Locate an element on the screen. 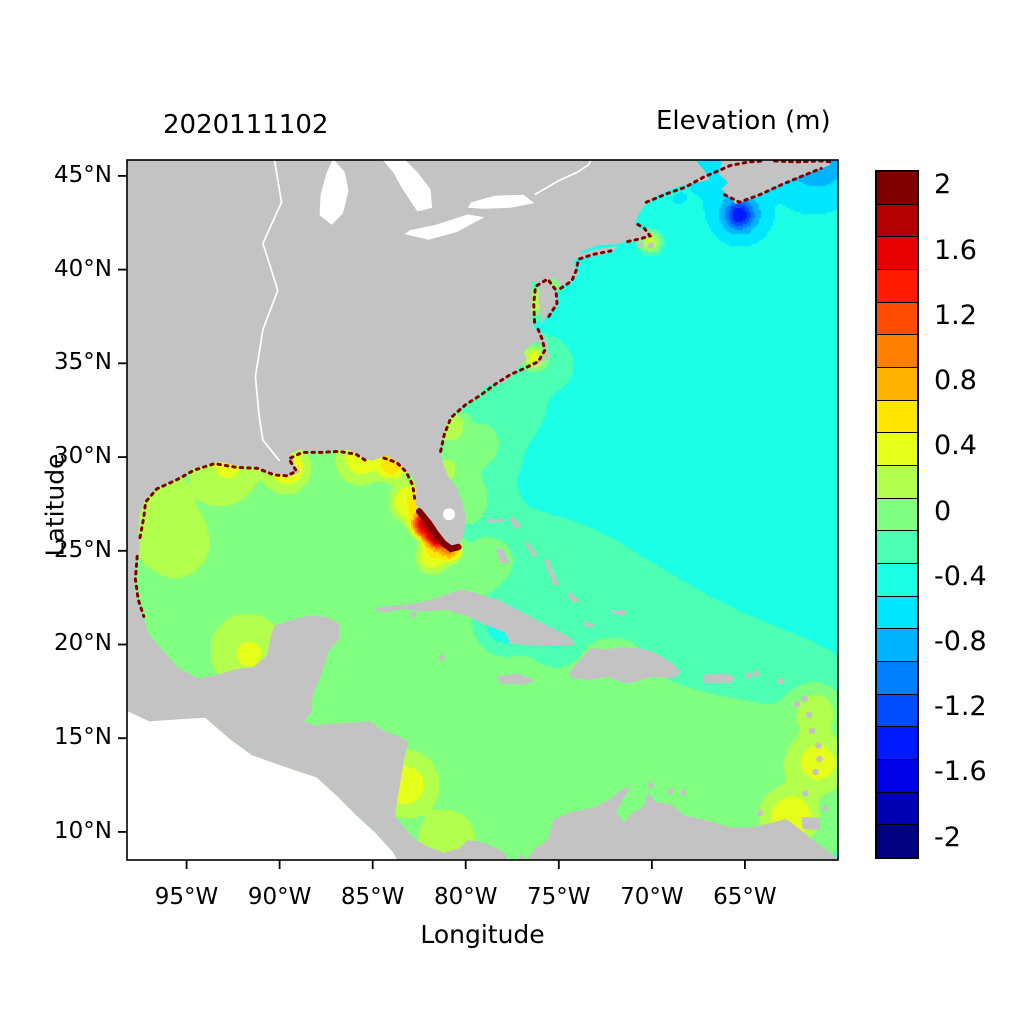 Image resolution: width=1024 pixels, height=1024 pixels. colorbar-tick-label: 0 is located at coordinates (943, 511).